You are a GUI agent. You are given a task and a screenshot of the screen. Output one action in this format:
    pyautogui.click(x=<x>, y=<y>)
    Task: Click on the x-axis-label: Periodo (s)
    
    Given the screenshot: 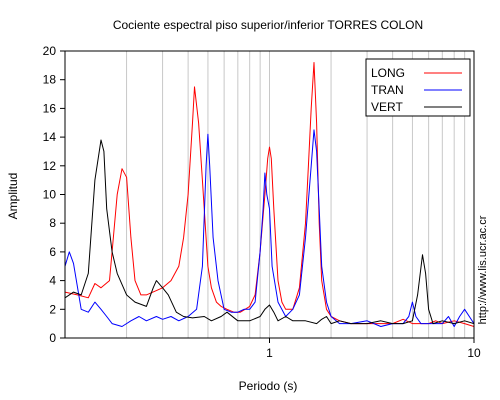 What is the action you would take?
    pyautogui.click(x=268, y=386)
    